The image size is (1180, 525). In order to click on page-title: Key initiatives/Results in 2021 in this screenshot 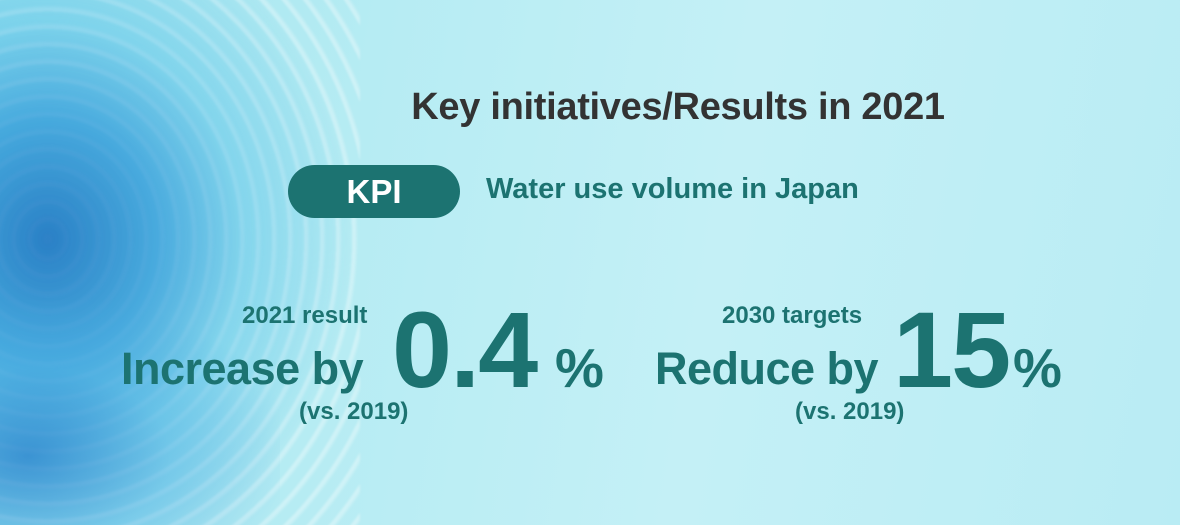, I will do `click(678, 107)`.